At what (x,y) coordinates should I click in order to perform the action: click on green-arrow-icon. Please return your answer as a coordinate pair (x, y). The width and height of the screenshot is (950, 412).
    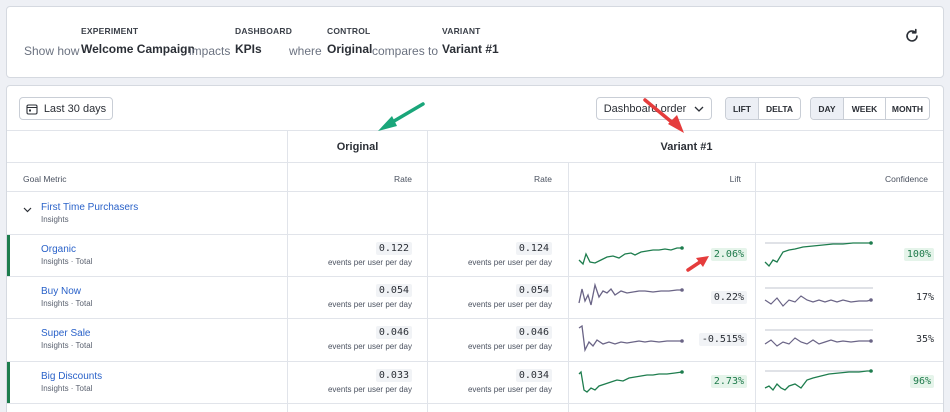
    Looking at the image, I should click on (401, 116).